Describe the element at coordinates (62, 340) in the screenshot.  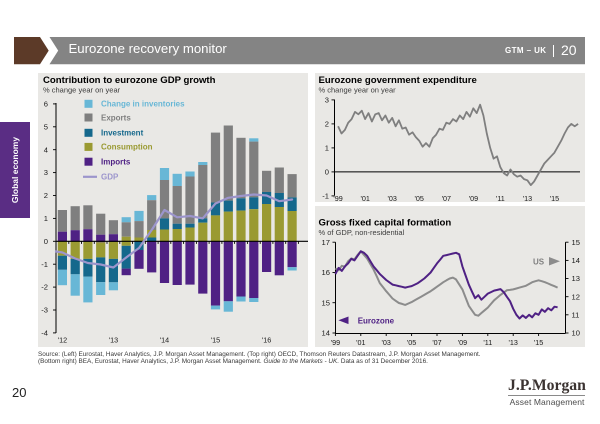
I see `svg-text: '12` at that location.